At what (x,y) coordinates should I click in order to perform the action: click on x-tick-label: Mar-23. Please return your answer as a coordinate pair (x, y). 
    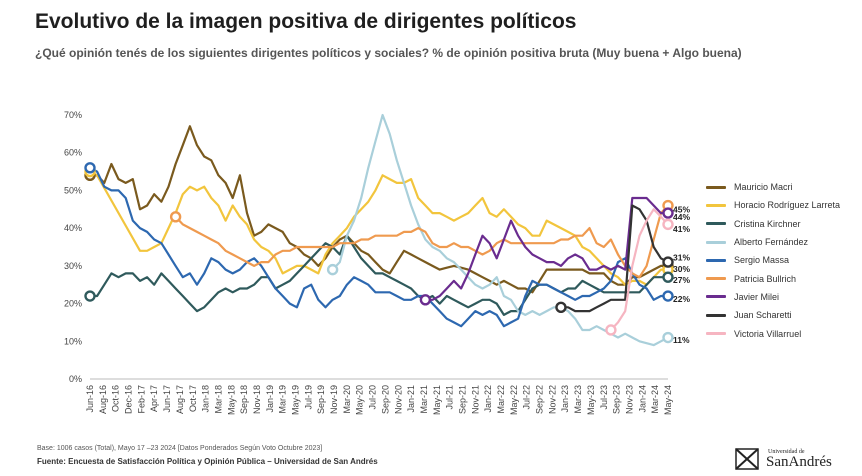
    Looking at the image, I should click on (578, 399).